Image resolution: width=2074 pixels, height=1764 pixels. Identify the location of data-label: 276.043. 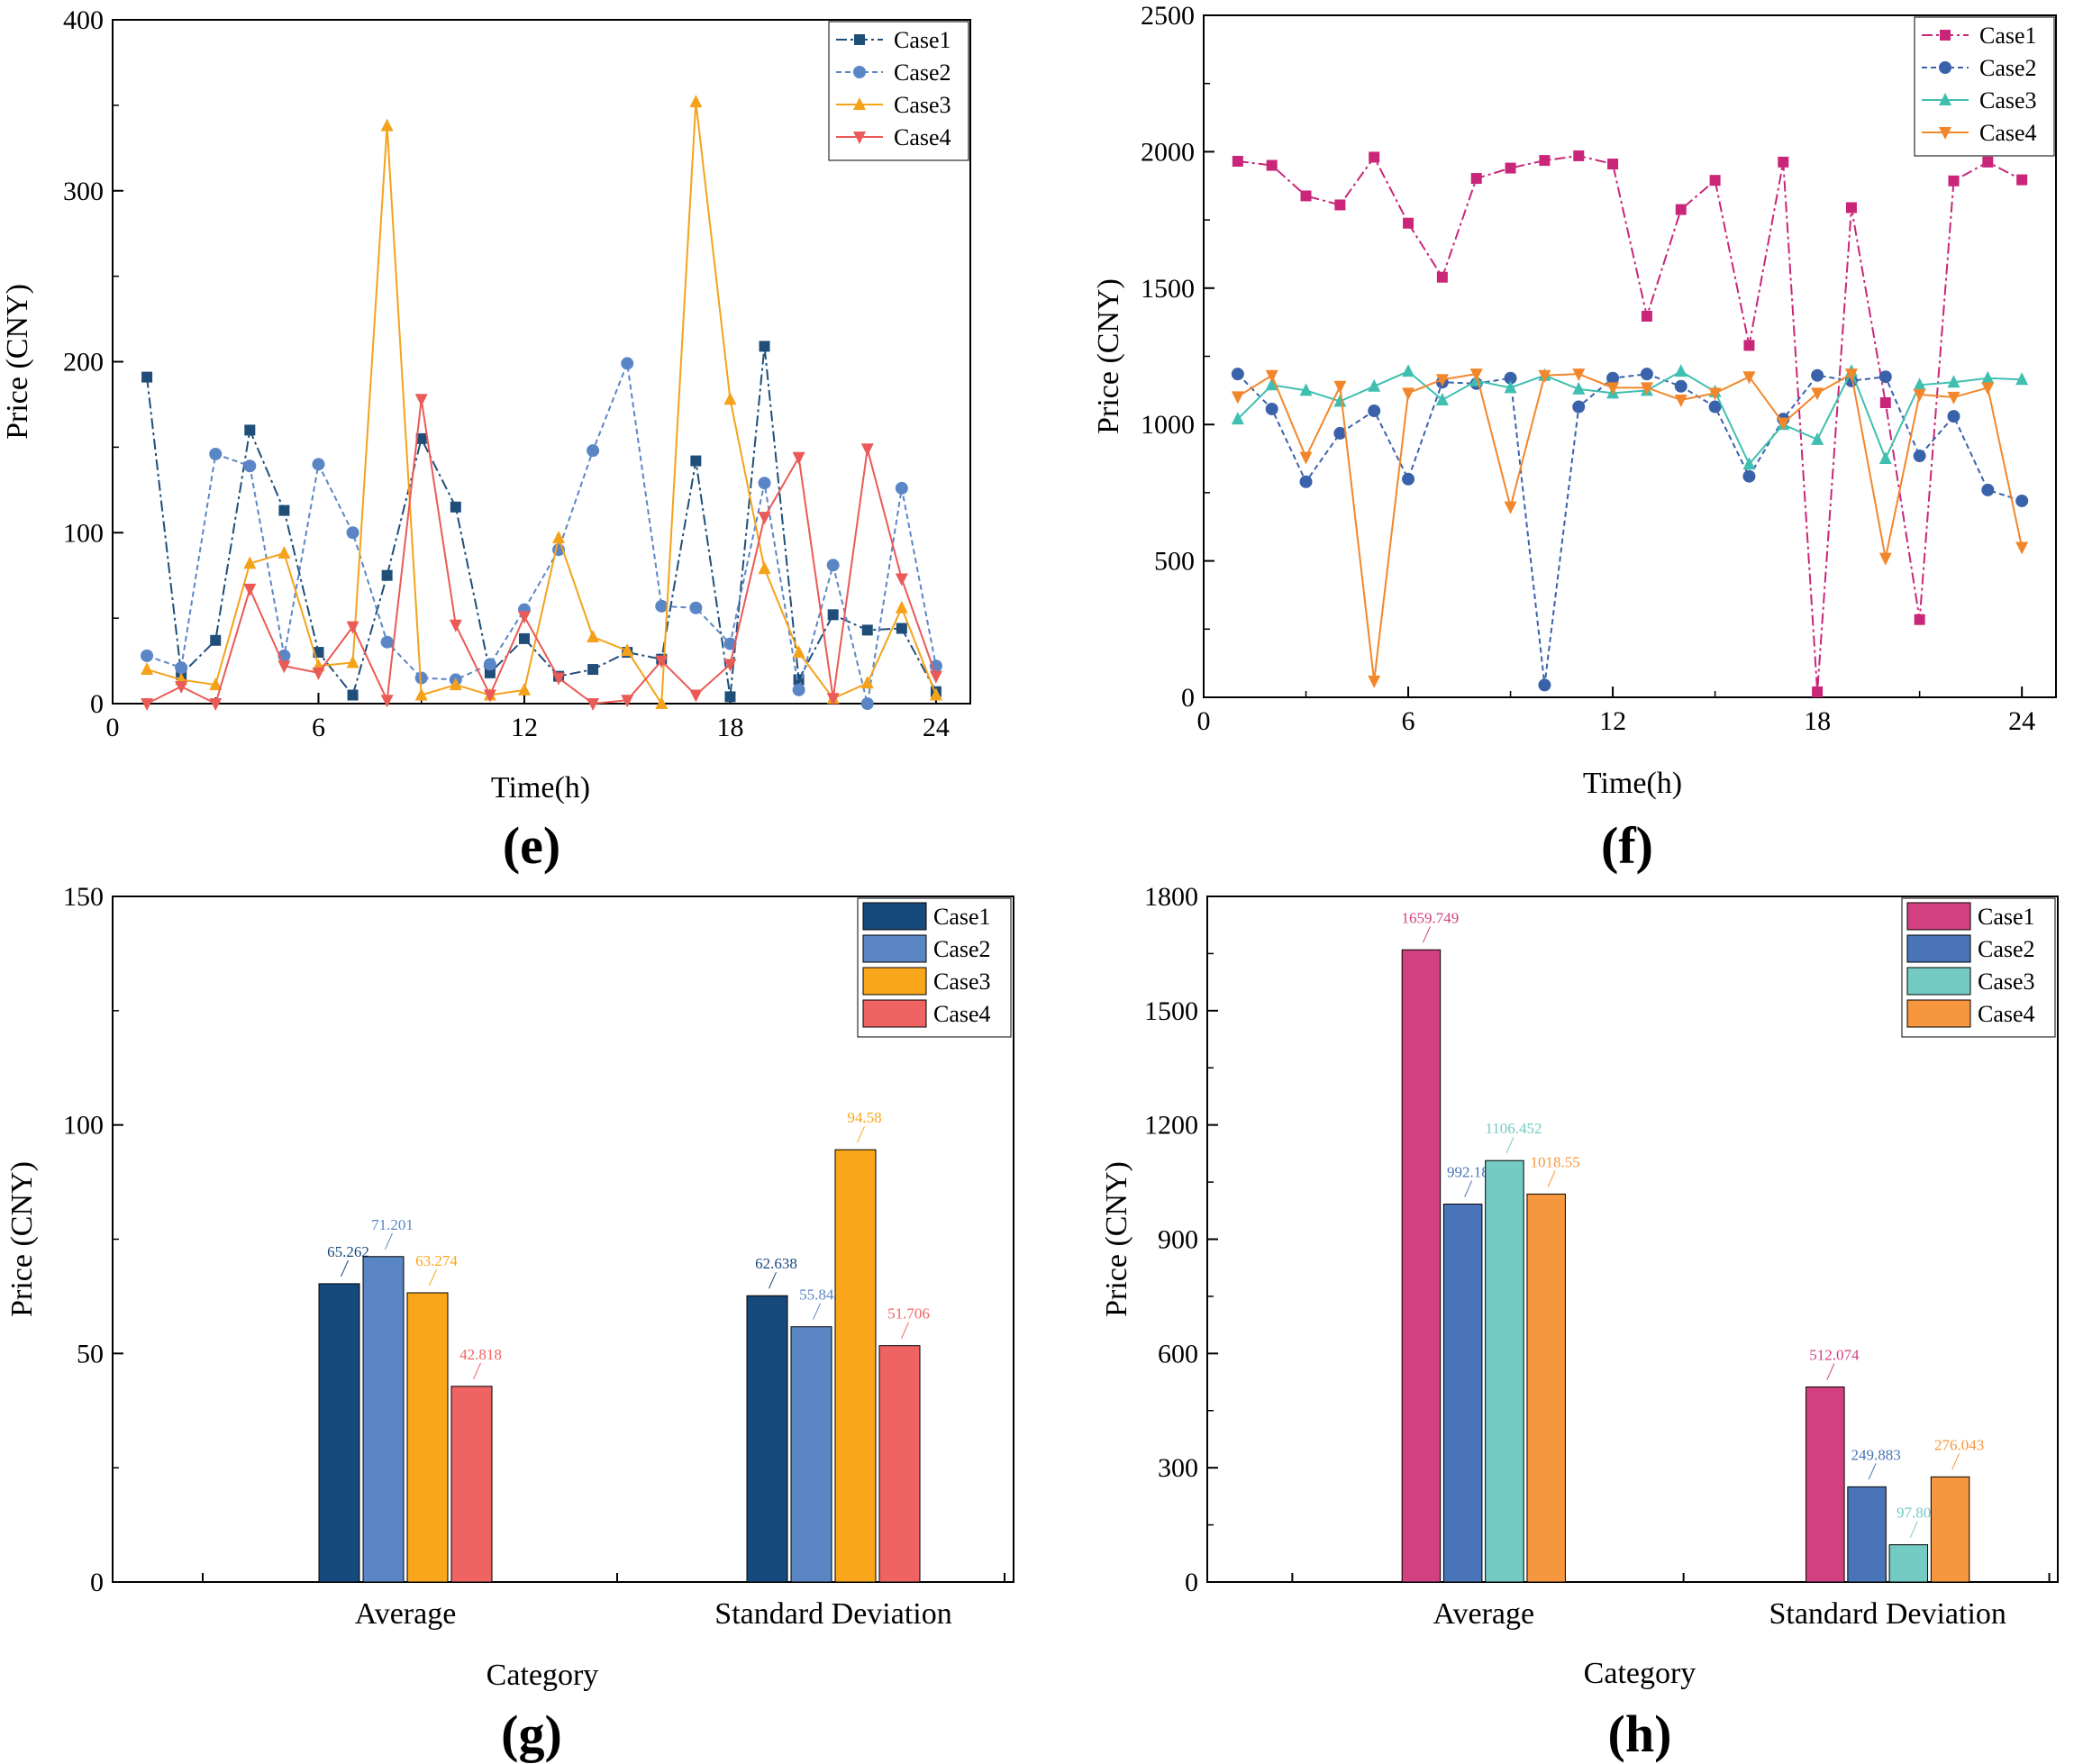
(1959, 1445).